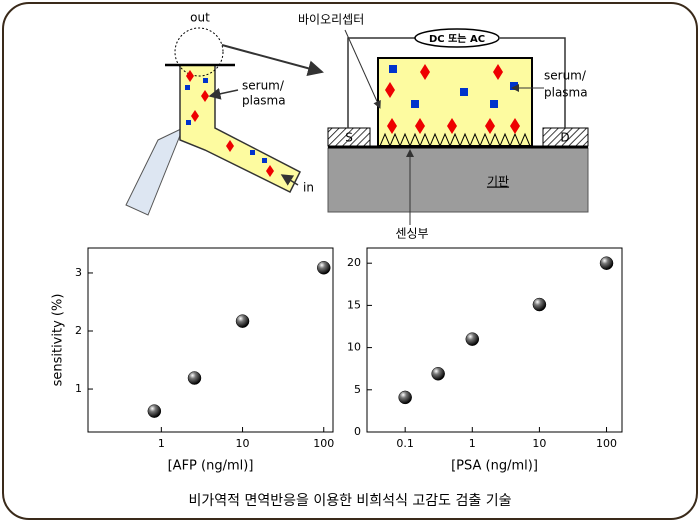  Describe the element at coordinates (308, 188) in the screenshot. I see `label-in: in` at that location.